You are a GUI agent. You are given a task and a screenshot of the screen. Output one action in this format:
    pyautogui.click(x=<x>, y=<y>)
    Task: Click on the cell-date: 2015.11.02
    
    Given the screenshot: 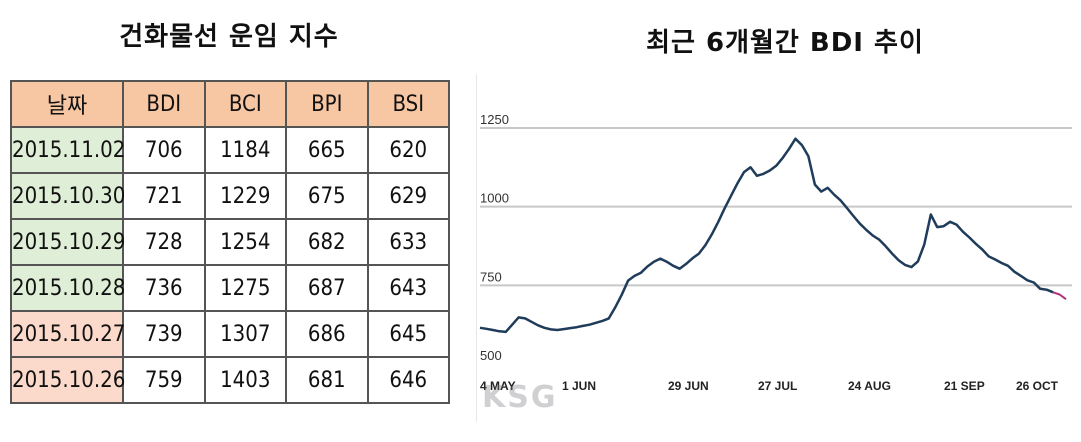 What is the action you would take?
    pyautogui.click(x=67, y=150)
    